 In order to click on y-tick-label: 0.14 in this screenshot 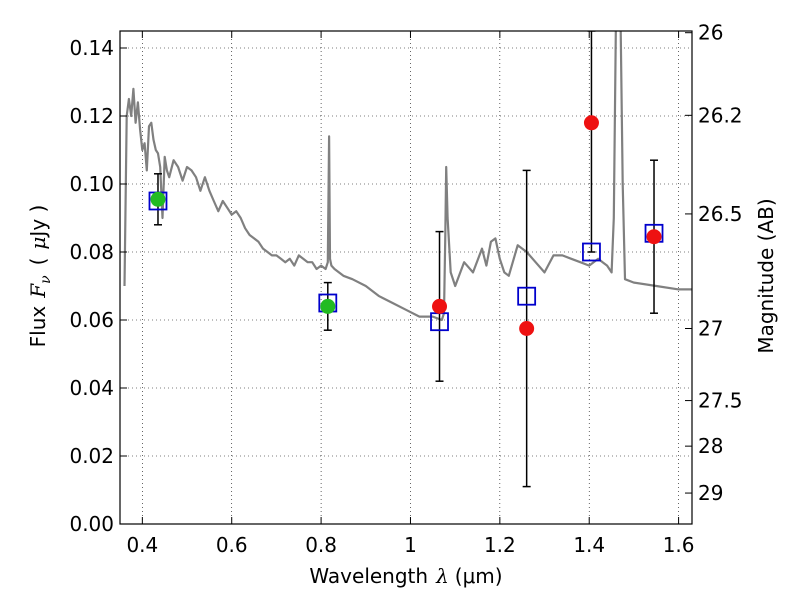, I will do `click(91, 48)`.